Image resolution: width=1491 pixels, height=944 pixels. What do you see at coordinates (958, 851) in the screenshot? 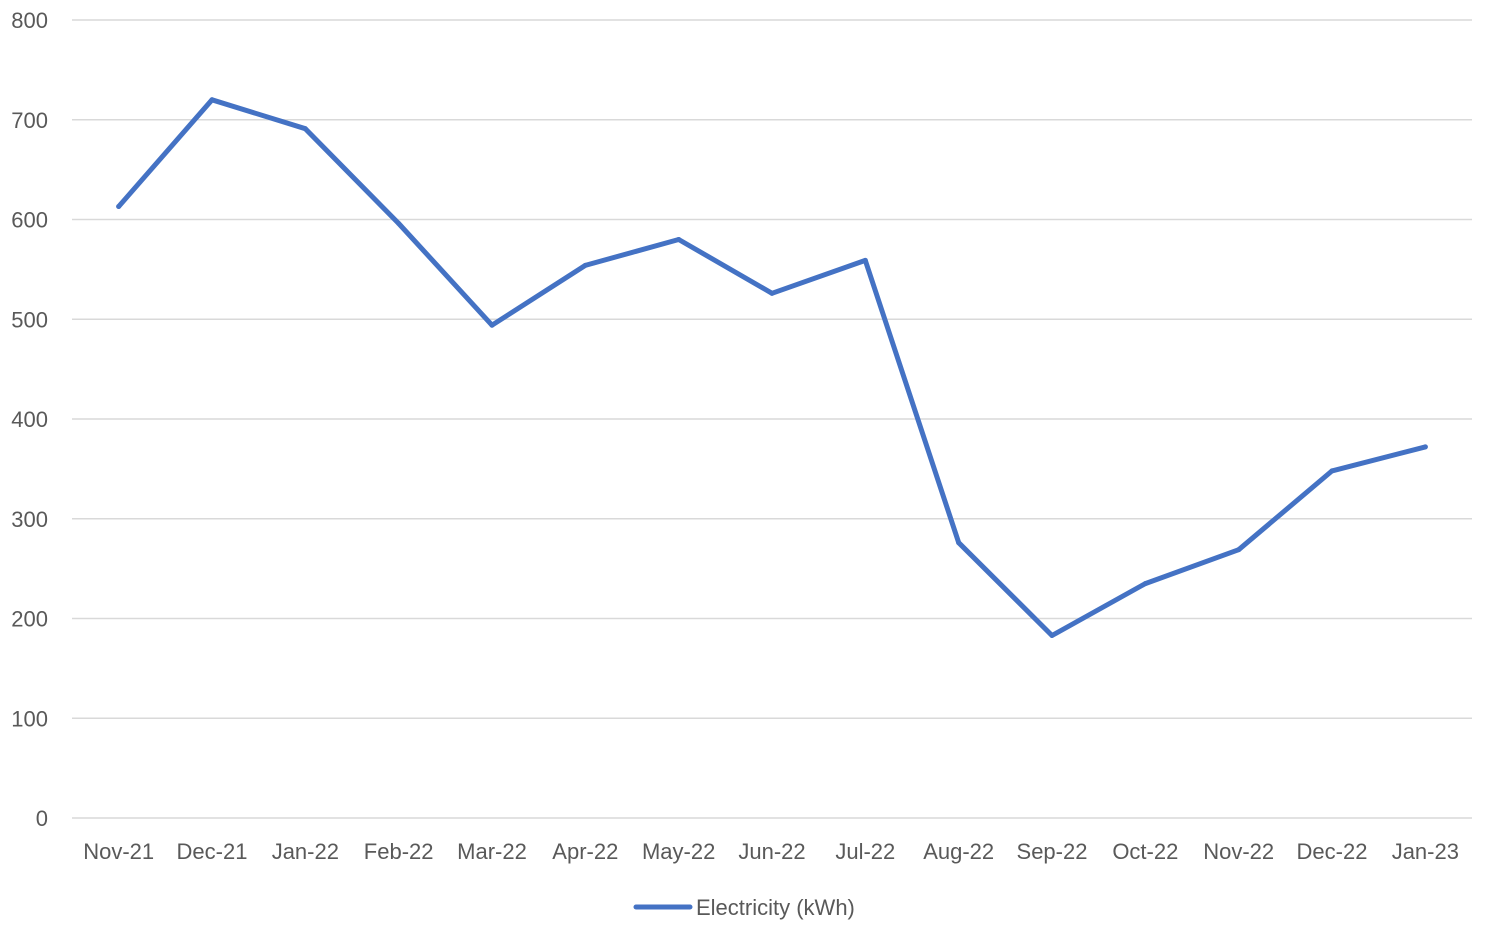
I see `x-tick-label-aug-22: Aug-22` at bounding box center [958, 851].